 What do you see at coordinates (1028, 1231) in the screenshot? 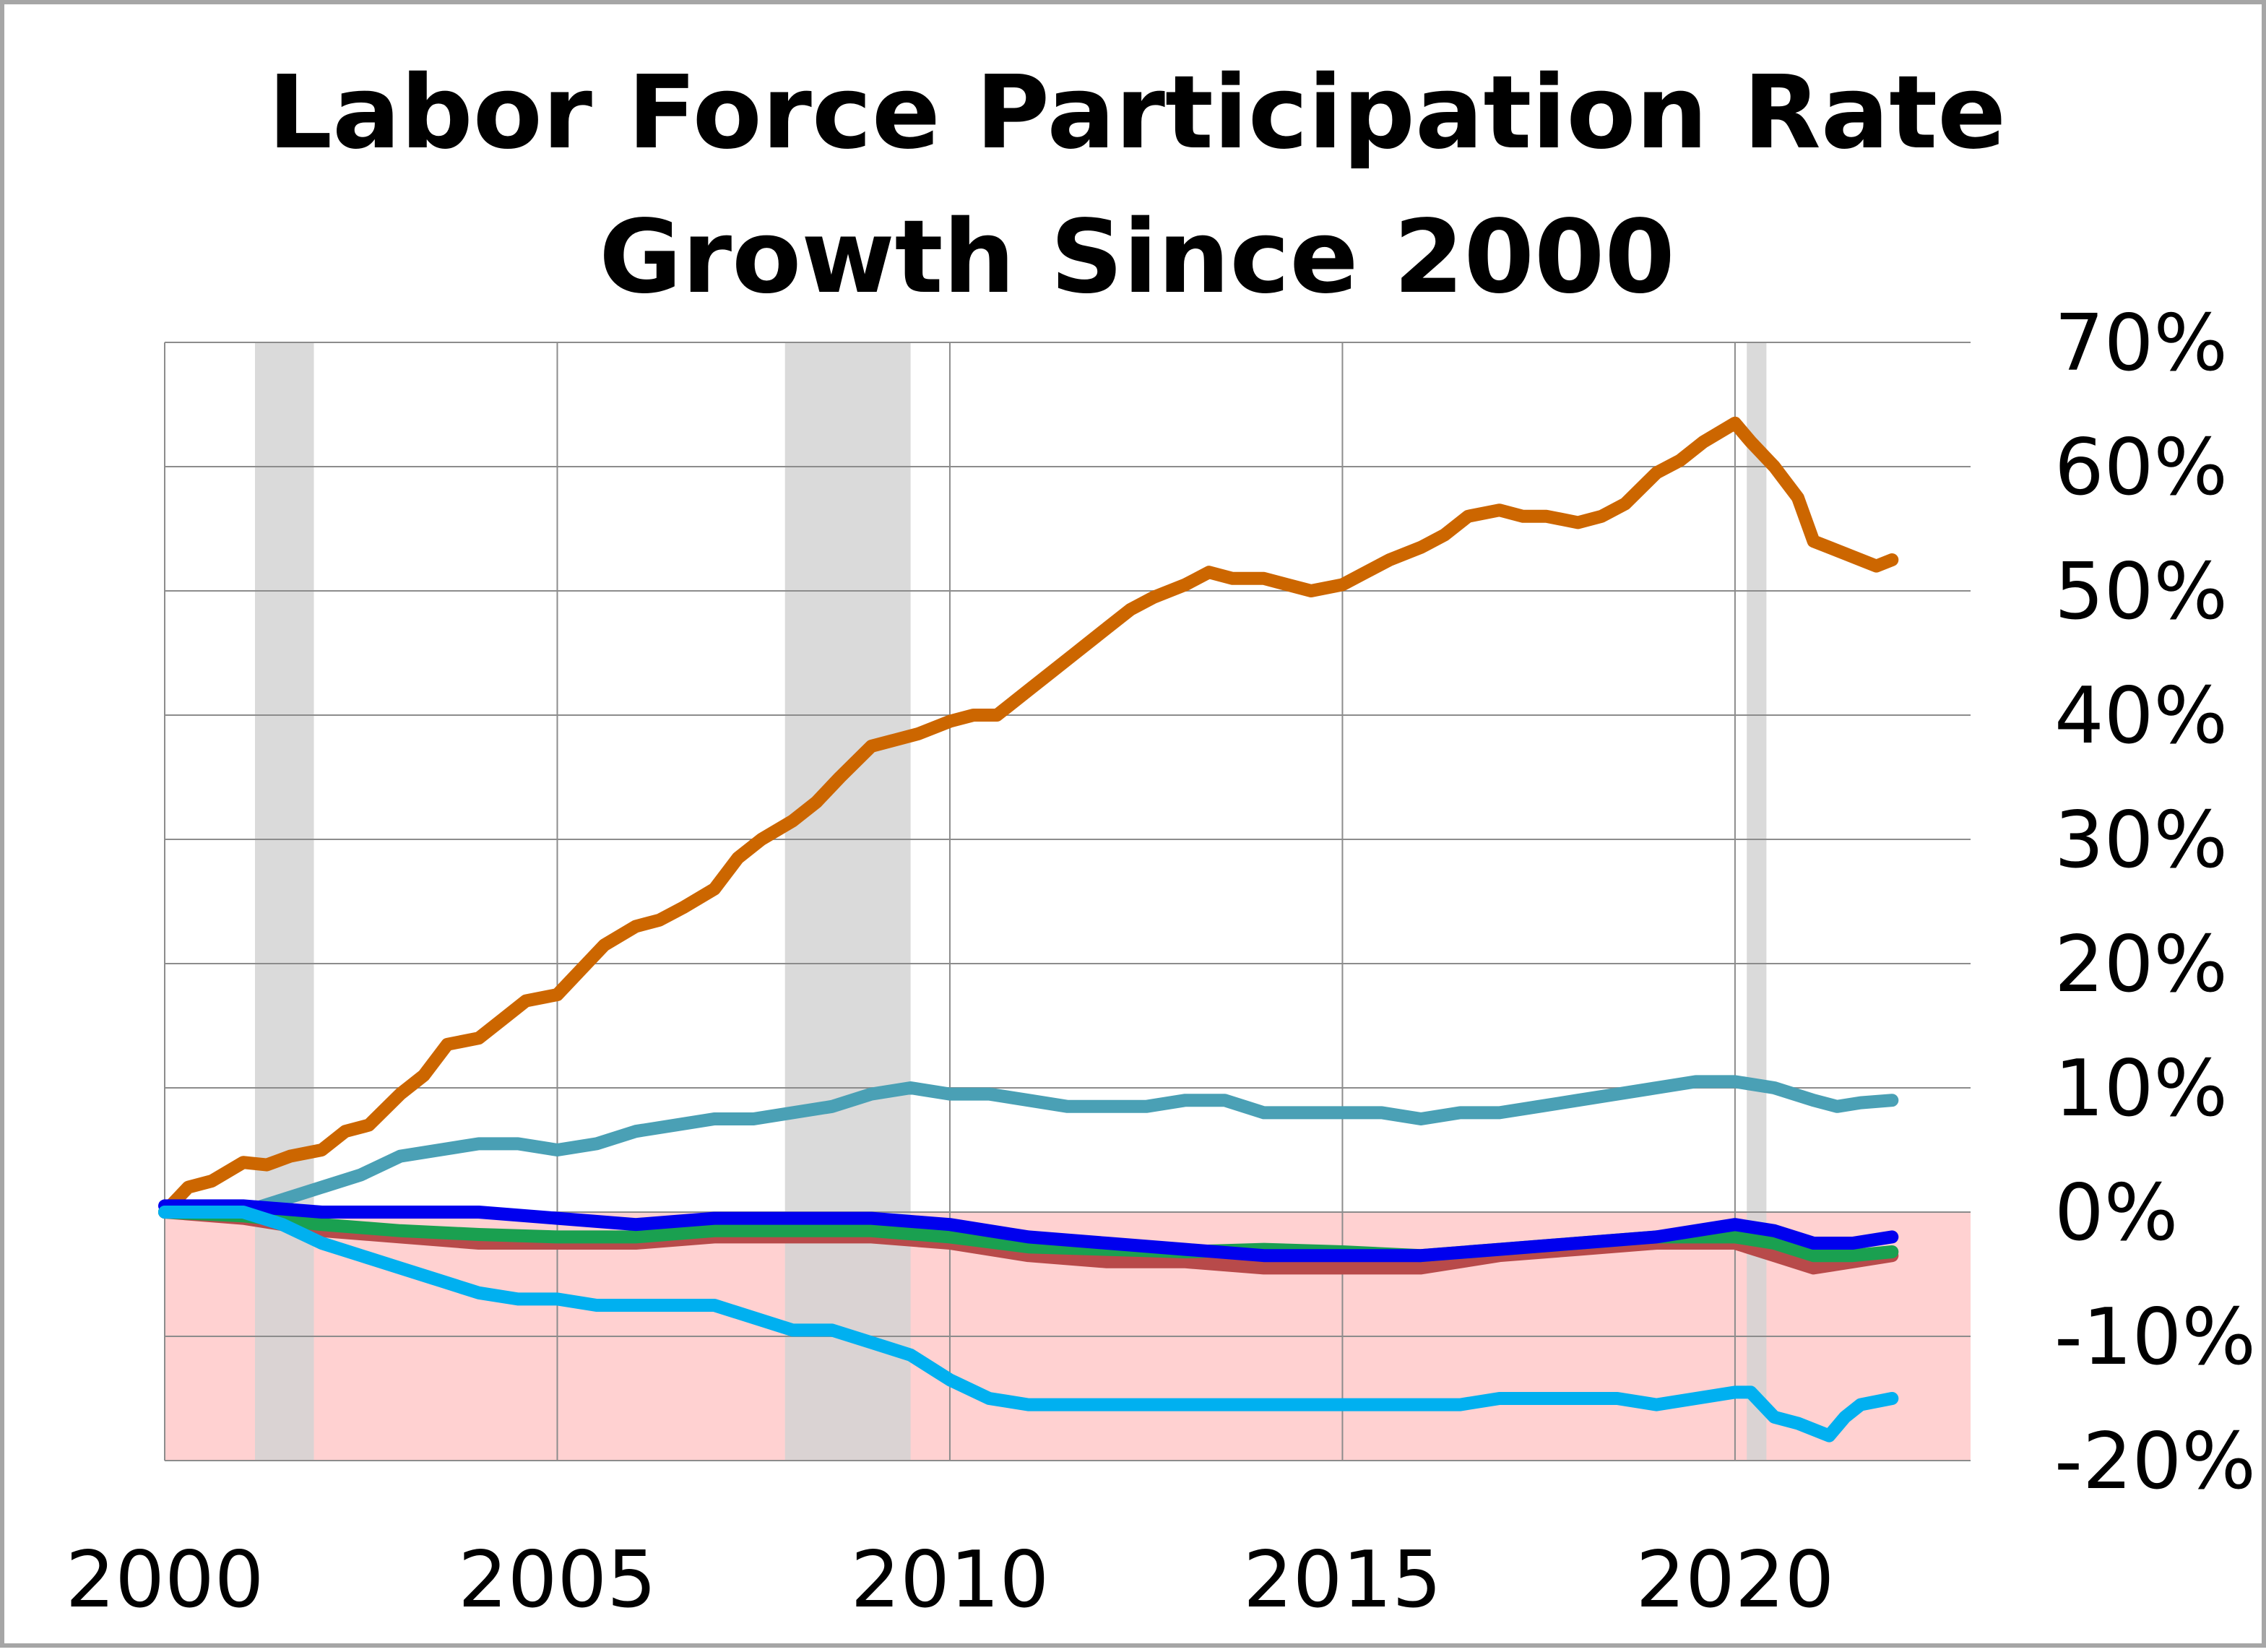
I see `series-line-blue` at bounding box center [1028, 1231].